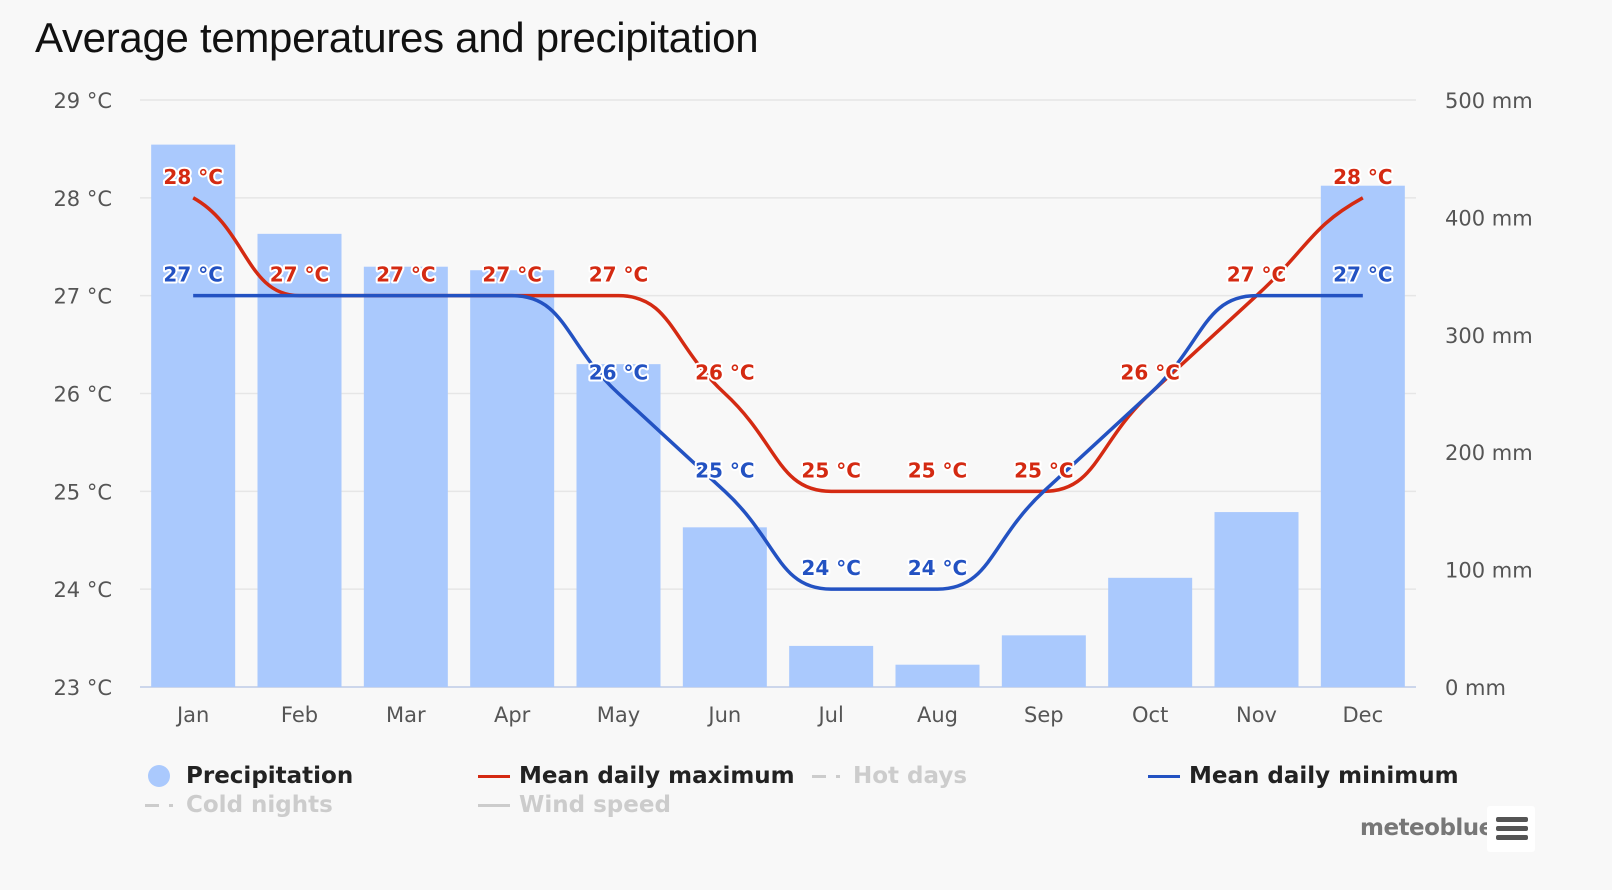 This screenshot has height=890, width=1612. Describe the element at coordinates (937, 715) in the screenshot. I see `x-axis-tick-label: Aug` at that location.